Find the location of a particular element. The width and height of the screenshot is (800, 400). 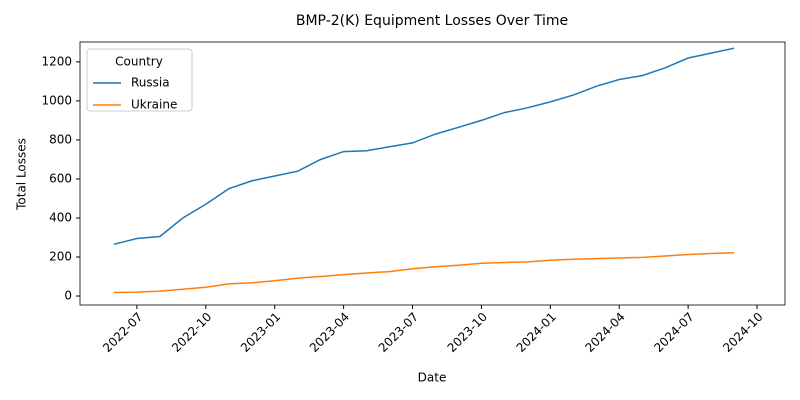

y-tick-label: 800 is located at coordinates (60, 139).